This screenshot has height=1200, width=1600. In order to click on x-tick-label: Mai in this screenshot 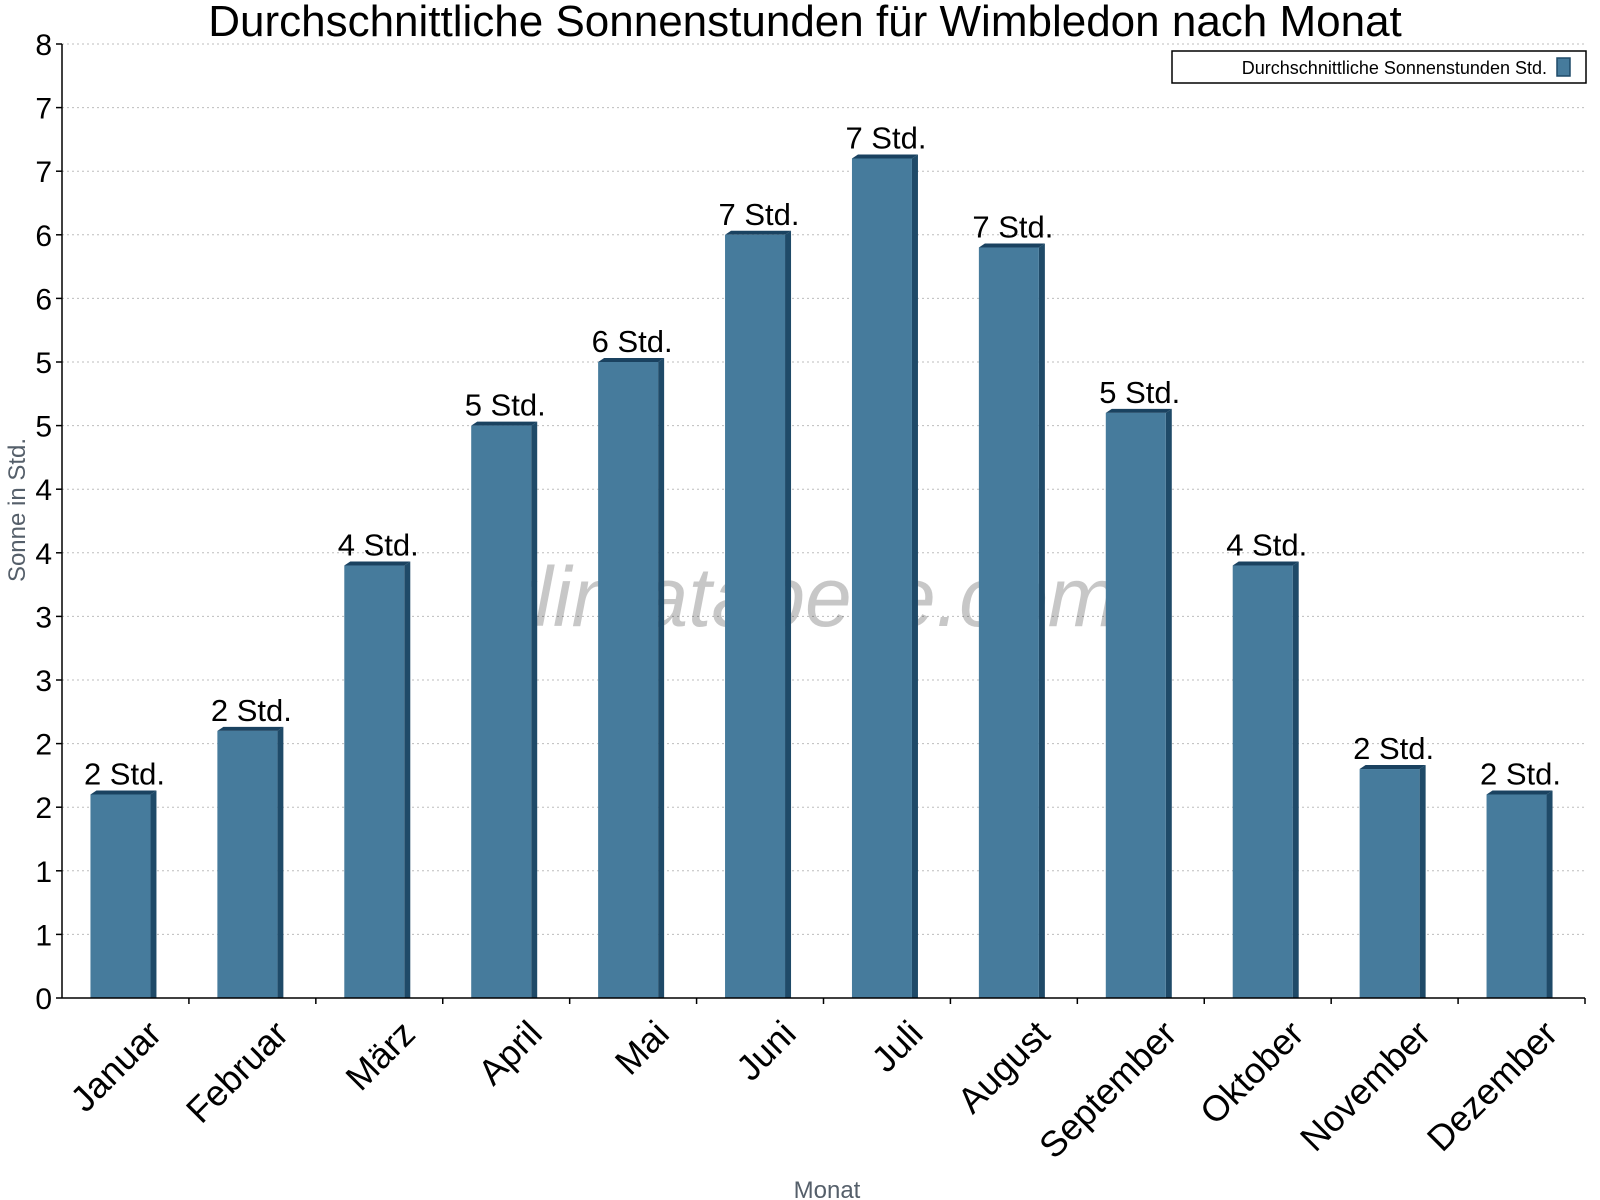, I will do `click(642, 1048)`.